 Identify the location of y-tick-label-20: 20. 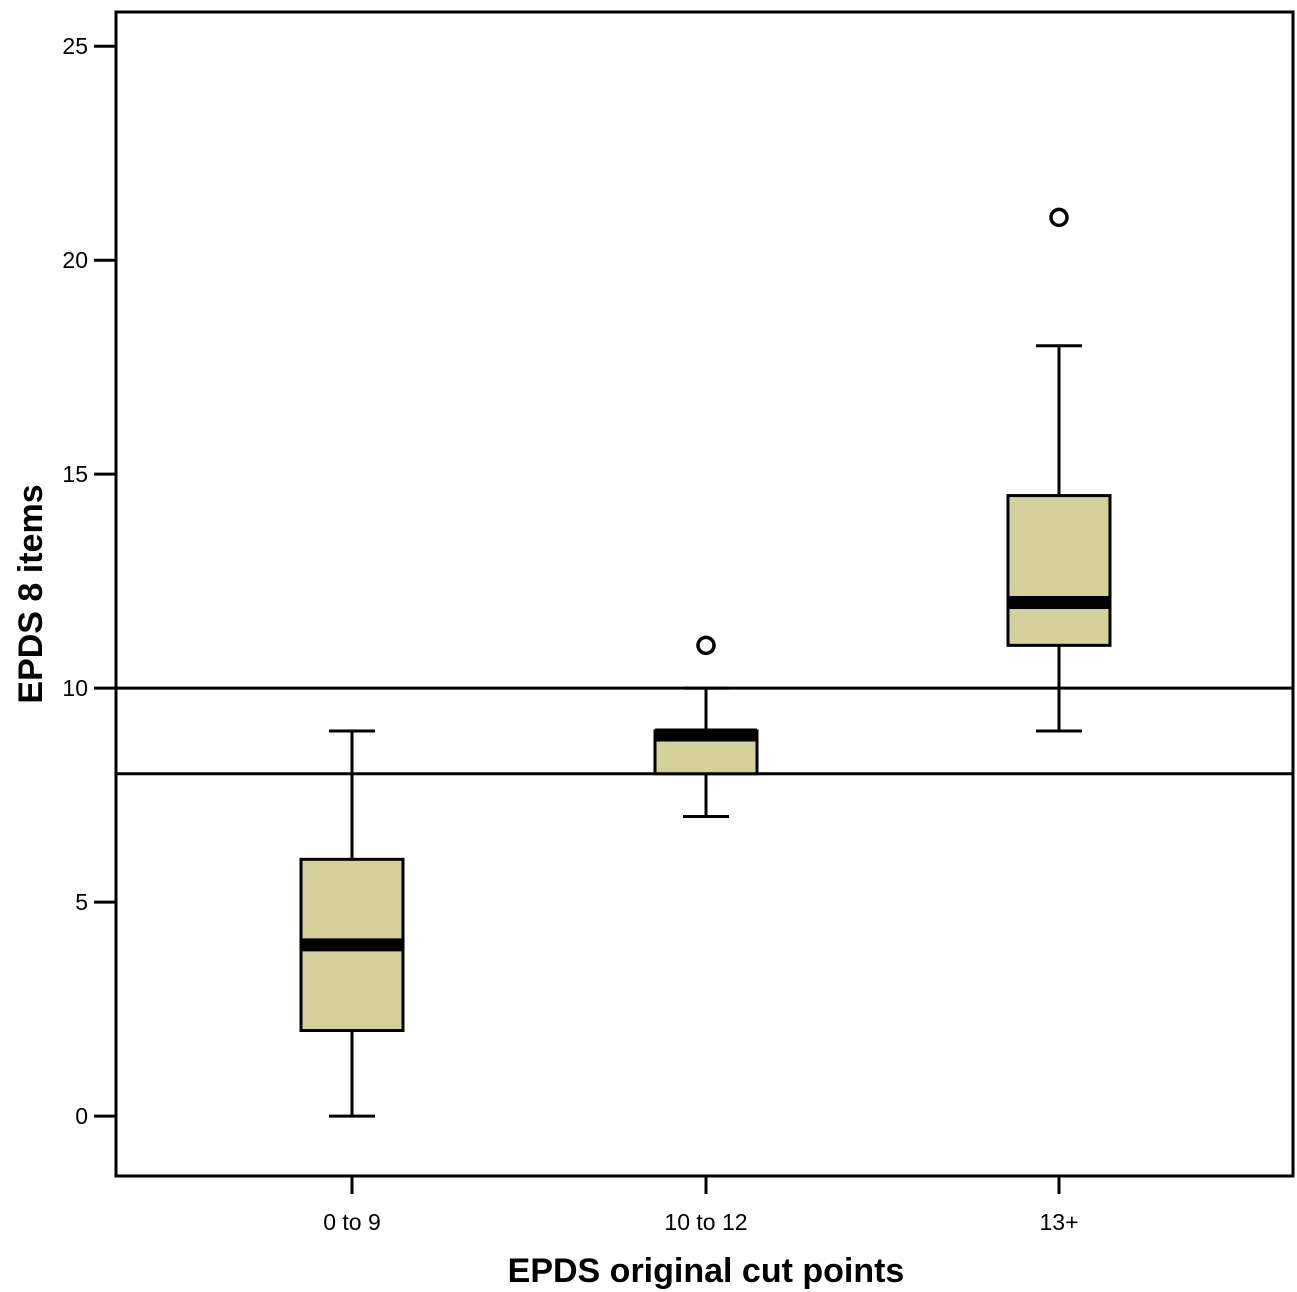
(75, 260).